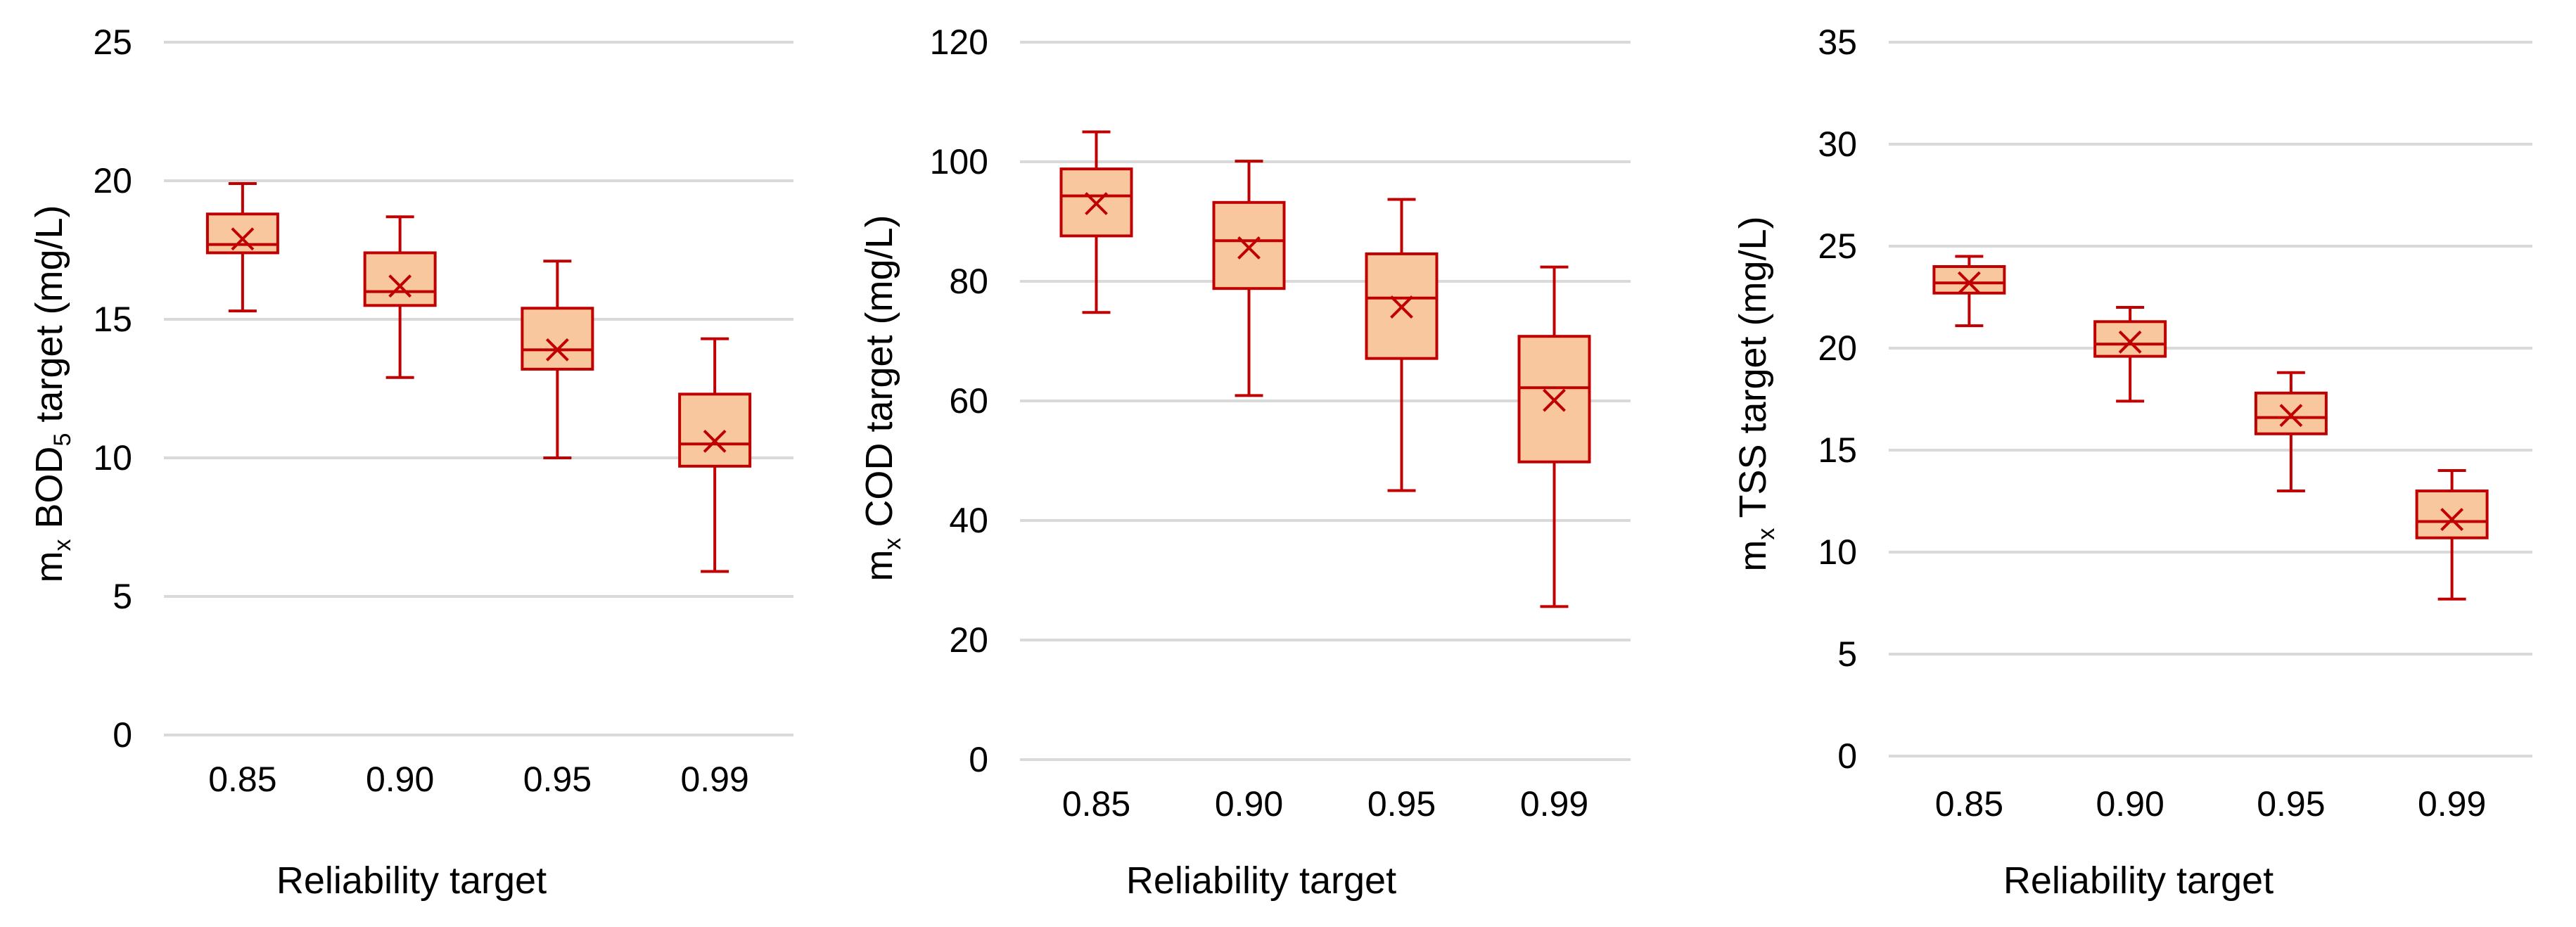 Image resolution: width=2576 pixels, height=927 pixels. Describe the element at coordinates (1766, 534) in the screenshot. I see `tss-y-axis-title-sub-x: x` at that location.